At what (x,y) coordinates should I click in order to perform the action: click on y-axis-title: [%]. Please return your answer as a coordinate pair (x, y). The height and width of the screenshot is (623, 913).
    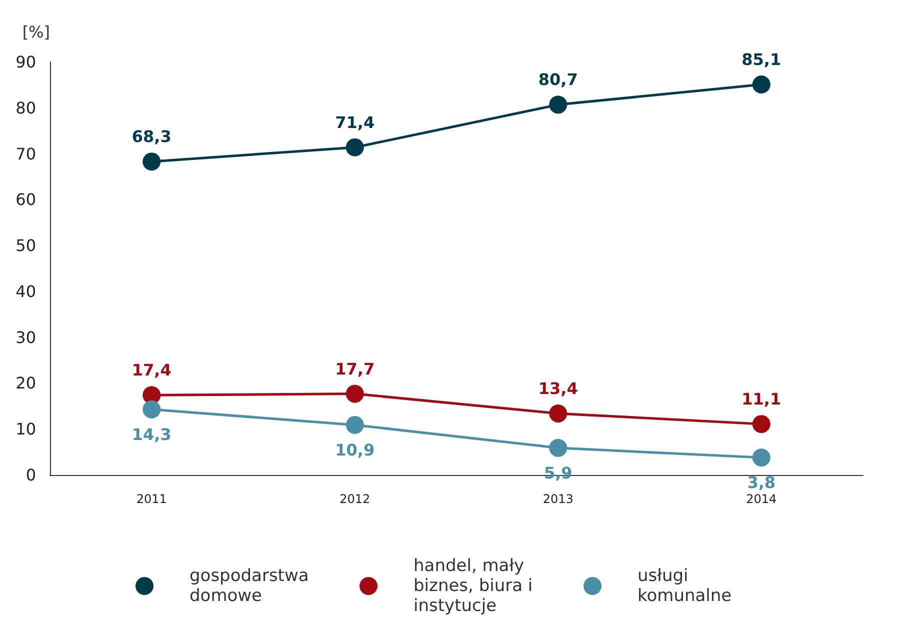
    Looking at the image, I should click on (36, 32).